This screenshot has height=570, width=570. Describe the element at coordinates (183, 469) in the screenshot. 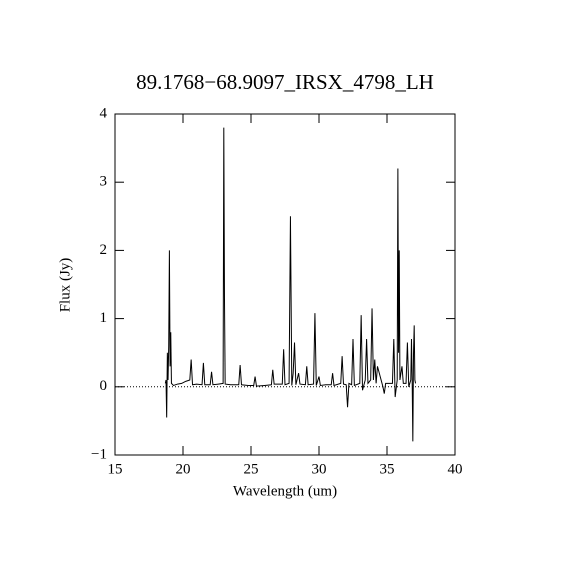

I see `x-tick-label: 20` at that location.